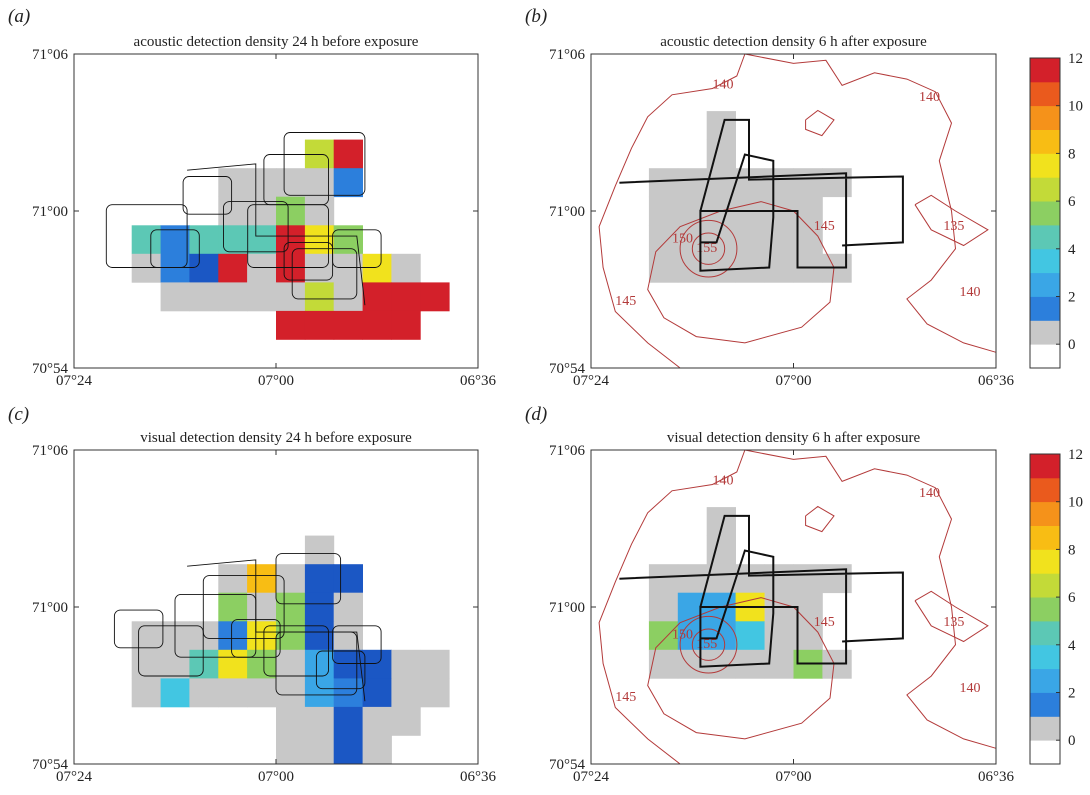 This screenshot has height=795, width=1090. Describe the element at coordinates (1045, 609) in the screenshot. I see `colorbar-frame` at that location.